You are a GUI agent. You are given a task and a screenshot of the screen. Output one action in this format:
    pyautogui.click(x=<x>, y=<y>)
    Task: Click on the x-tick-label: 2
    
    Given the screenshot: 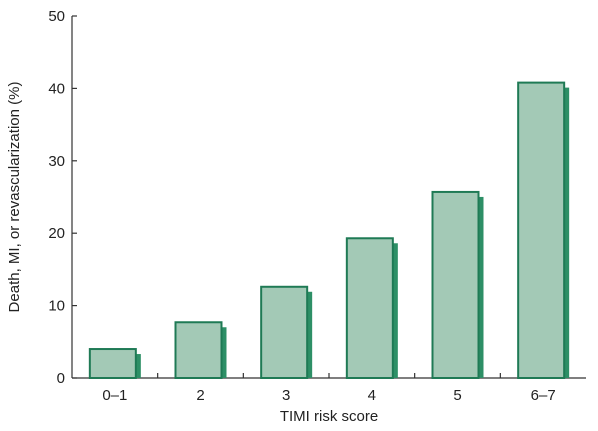 What is the action you would take?
    pyautogui.click(x=200, y=395)
    